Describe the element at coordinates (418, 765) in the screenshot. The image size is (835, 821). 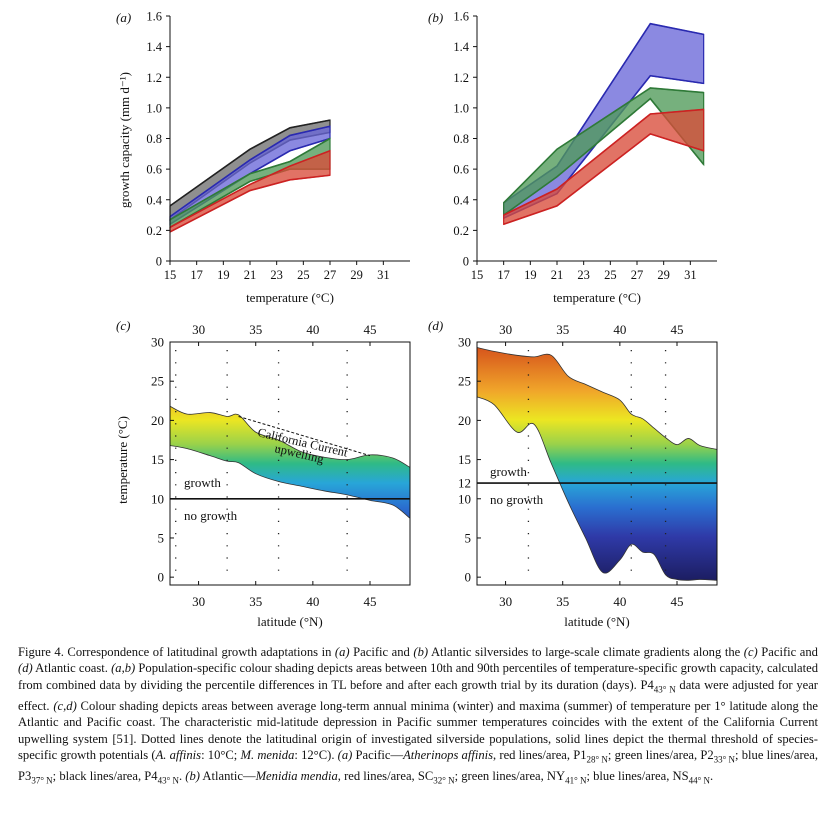
I see `caption-segment: ; blue lines/area, P3` at that location.